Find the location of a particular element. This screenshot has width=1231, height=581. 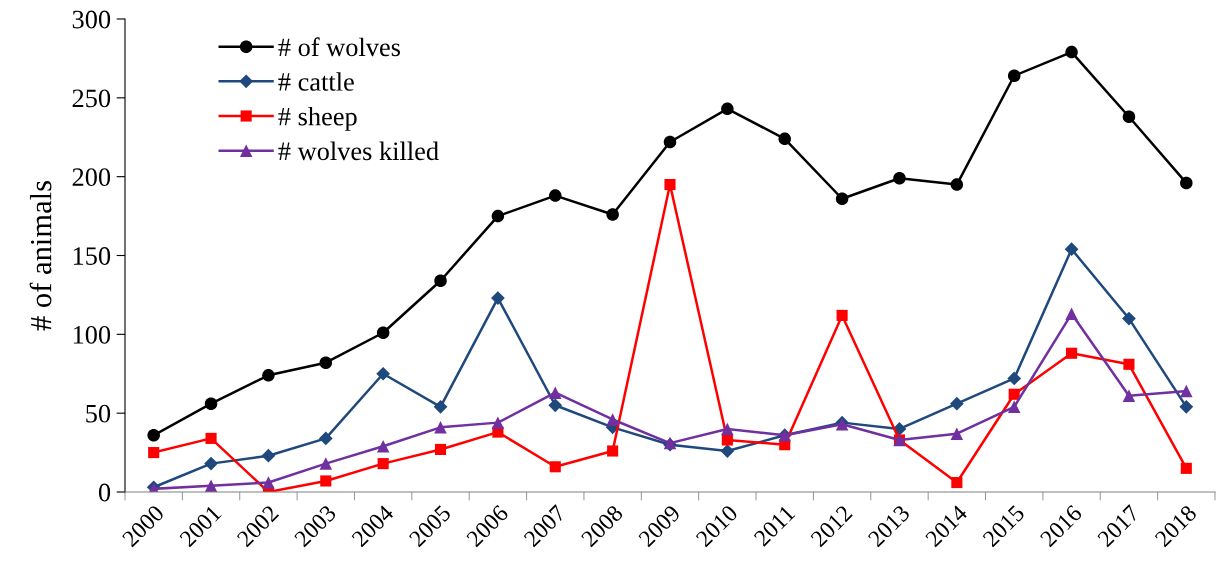

legend-label: # sheep is located at coordinates (317, 118).